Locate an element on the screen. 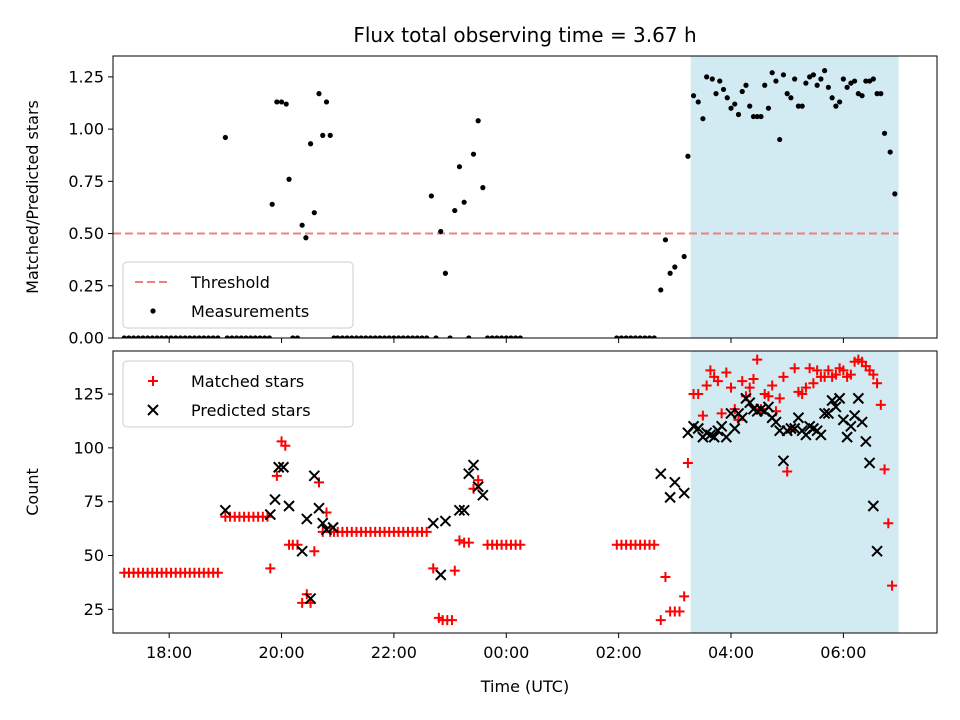 The width and height of the screenshot is (960, 720). y-tick-label: 0.75 is located at coordinates (86, 181).